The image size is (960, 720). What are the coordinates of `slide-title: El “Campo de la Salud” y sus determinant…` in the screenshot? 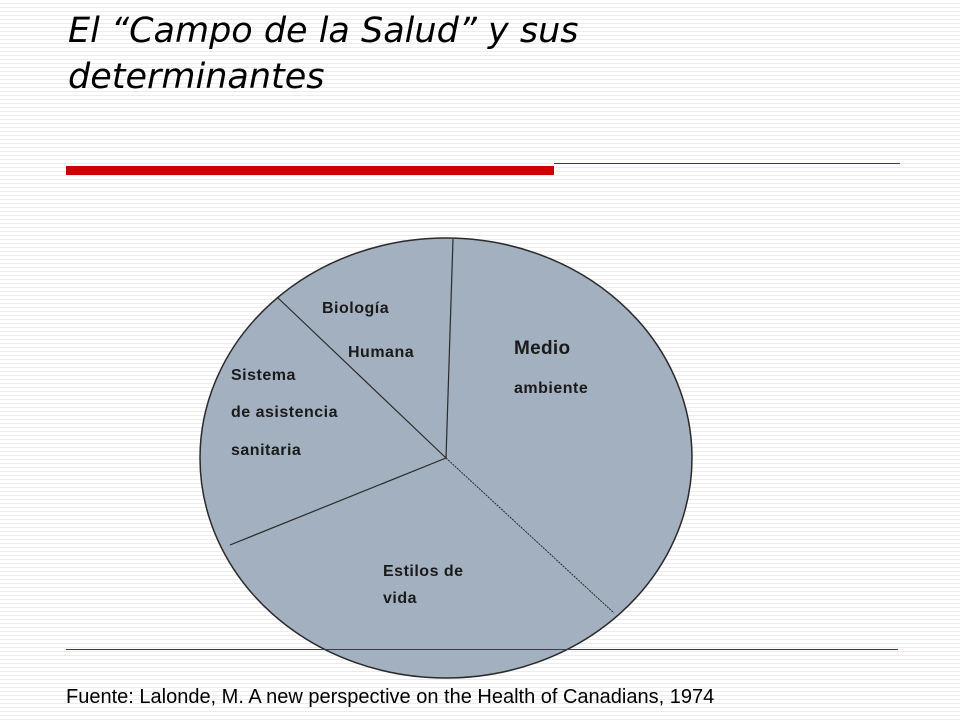 It's located at (323, 54).